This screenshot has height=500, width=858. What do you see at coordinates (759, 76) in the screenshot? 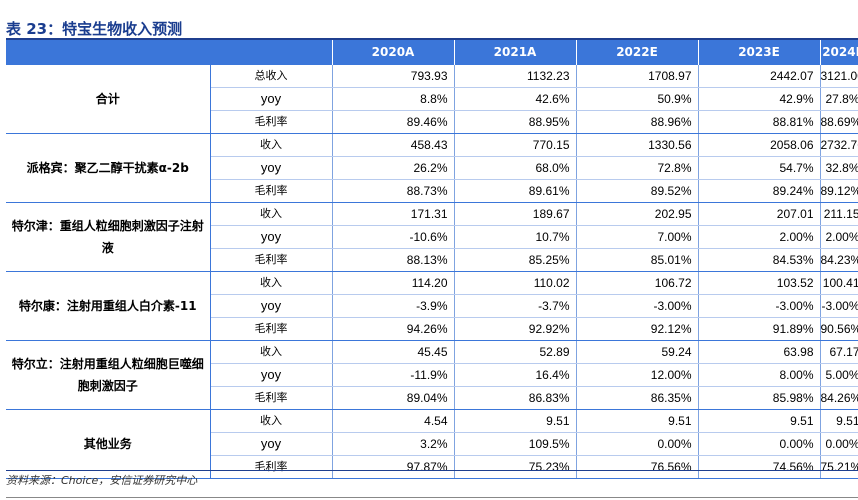
I see `value-cell: 2442.07` at bounding box center [759, 76].